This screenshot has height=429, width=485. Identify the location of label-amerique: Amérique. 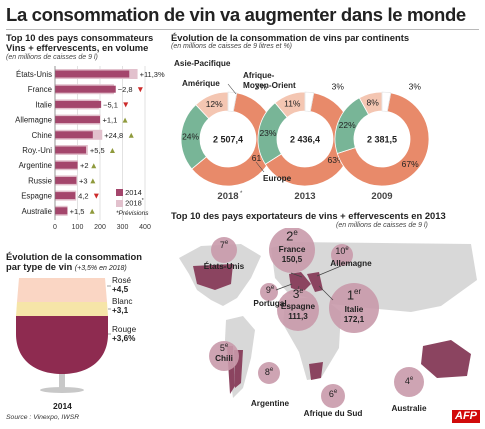
(201, 83).